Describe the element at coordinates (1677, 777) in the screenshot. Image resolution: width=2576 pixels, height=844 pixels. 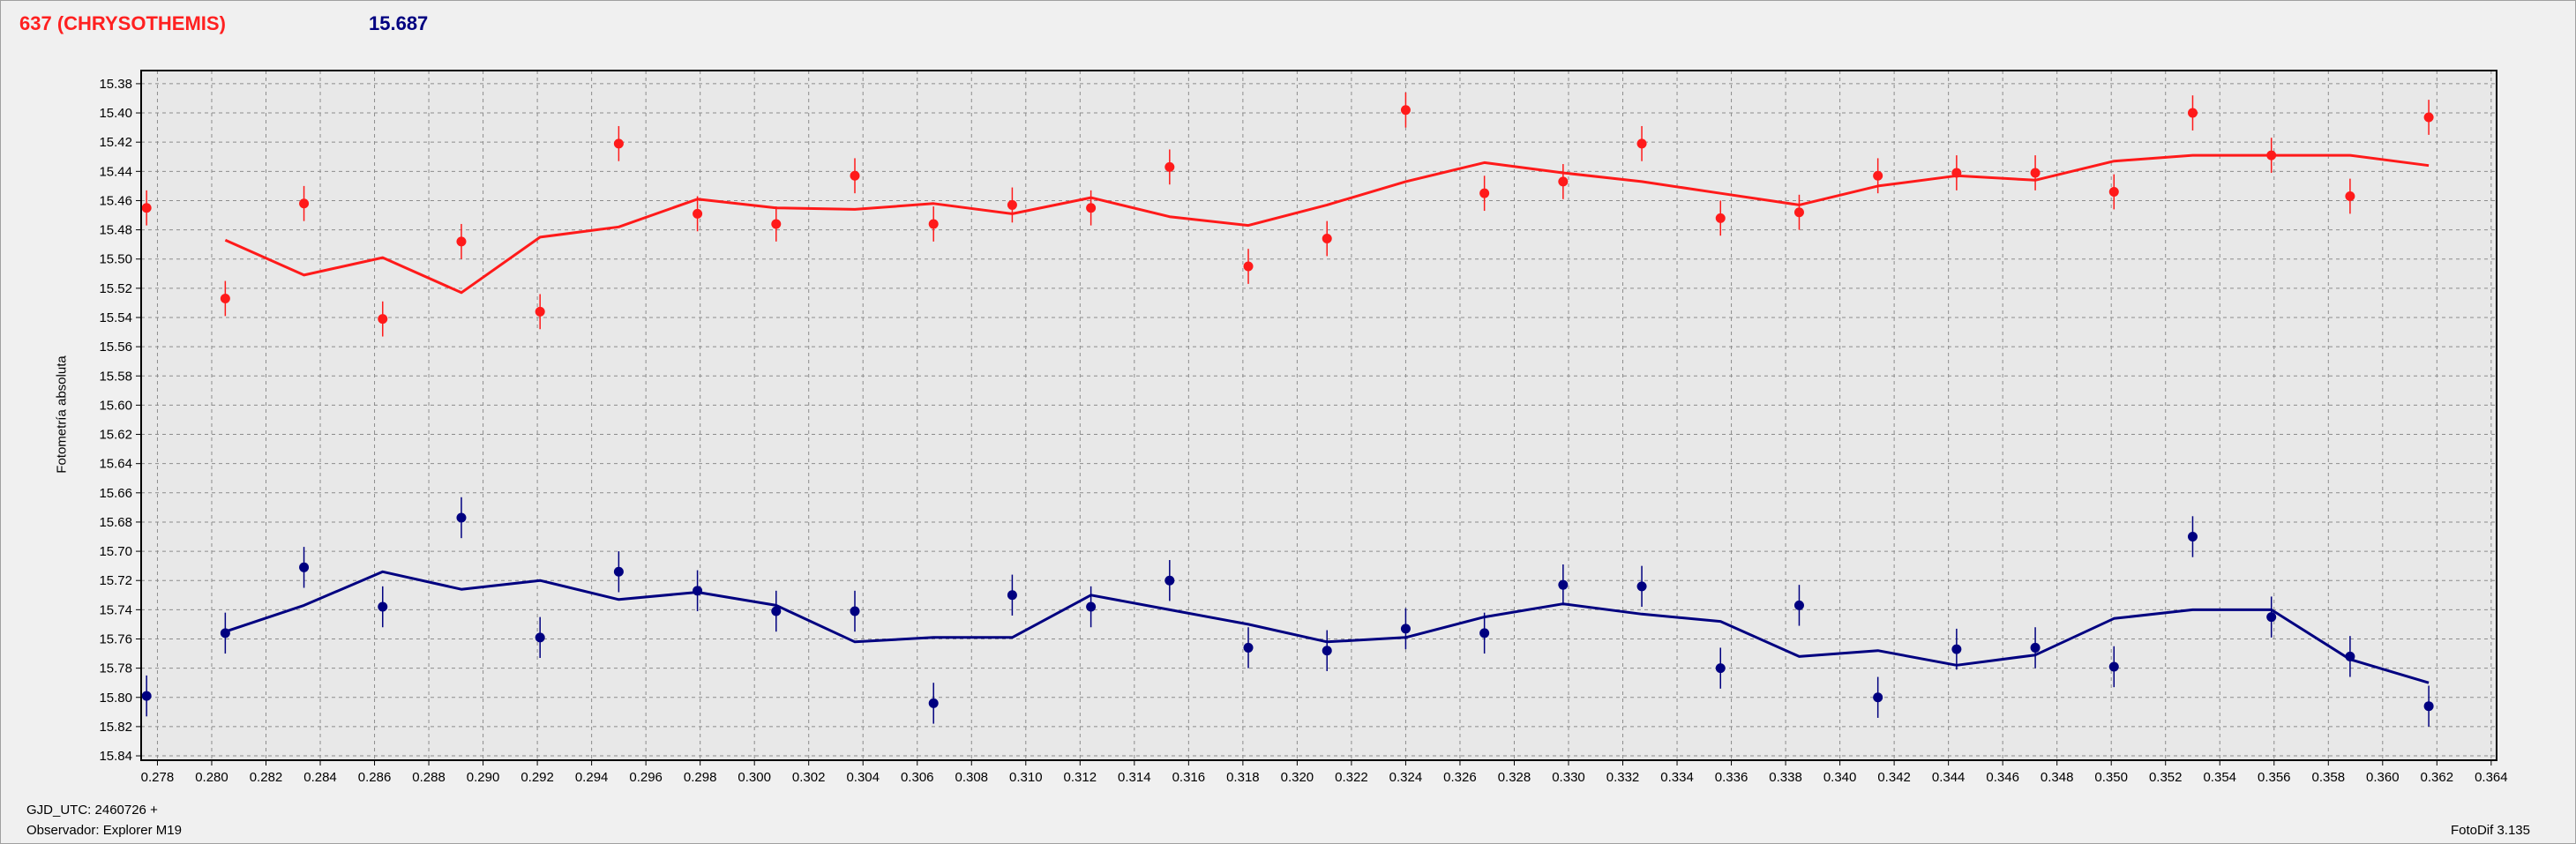
I see `x-tick-label: 0.334` at that location.